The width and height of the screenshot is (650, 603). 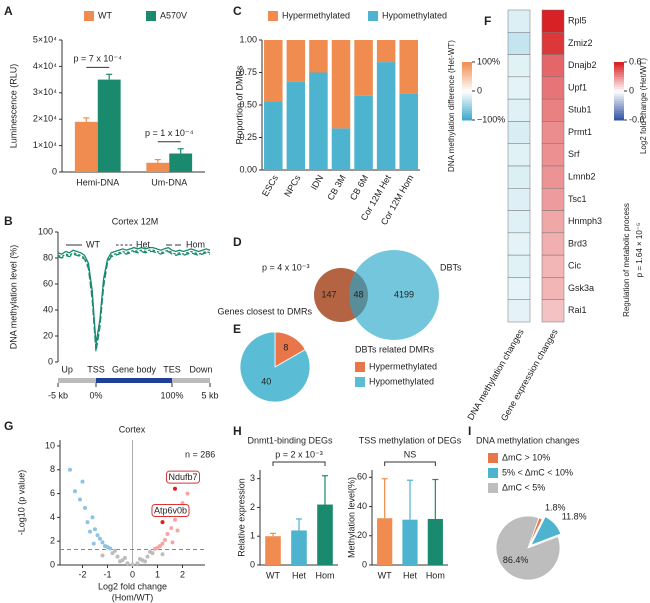 I want to click on venn-count: 147, so click(x=328, y=294).